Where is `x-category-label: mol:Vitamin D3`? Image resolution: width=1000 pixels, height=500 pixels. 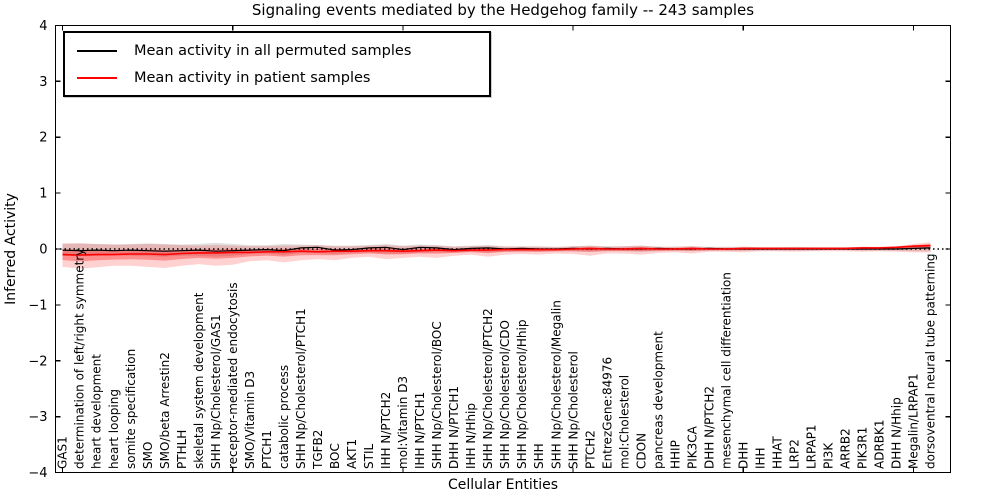 x-category-label: mol:Vitamin D3 is located at coordinates (403, 422).